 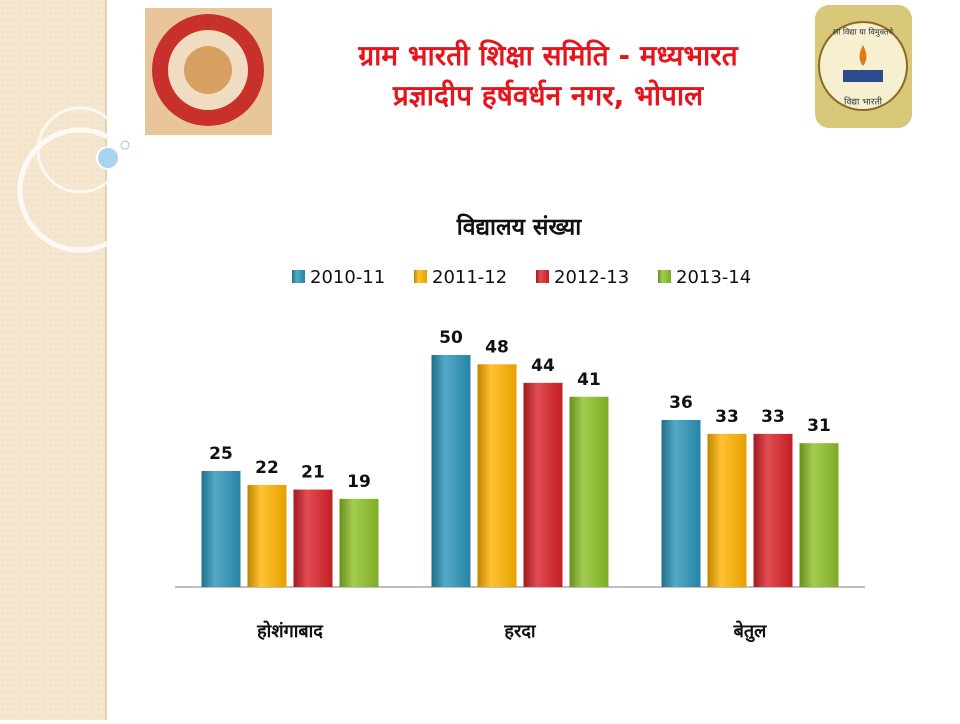 I want to click on logo-book, so click(x=863, y=76).